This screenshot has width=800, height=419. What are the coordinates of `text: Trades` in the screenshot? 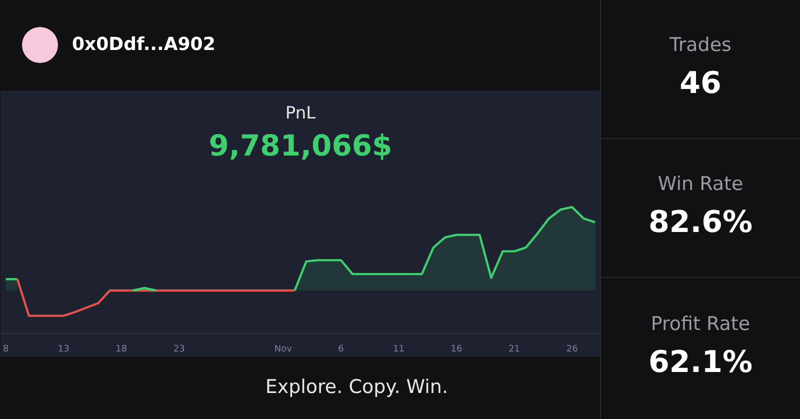 It's located at (701, 45).